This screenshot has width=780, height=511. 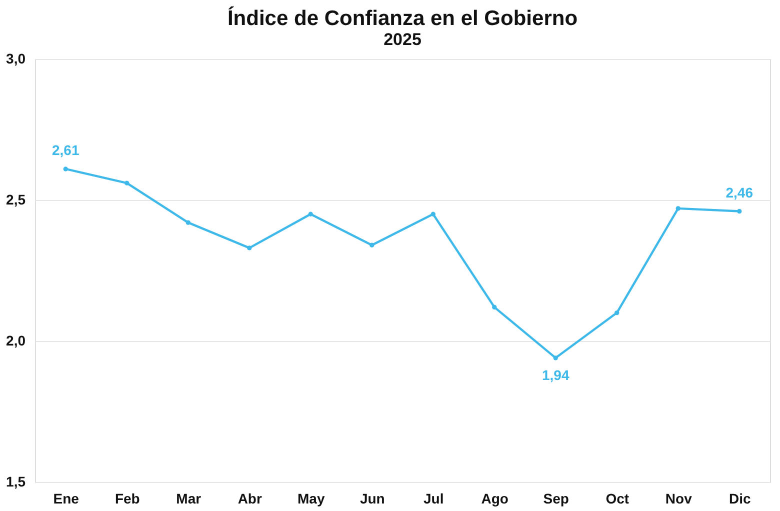 What do you see at coordinates (556, 498) in the screenshot?
I see `x-tick-label: Sep` at bounding box center [556, 498].